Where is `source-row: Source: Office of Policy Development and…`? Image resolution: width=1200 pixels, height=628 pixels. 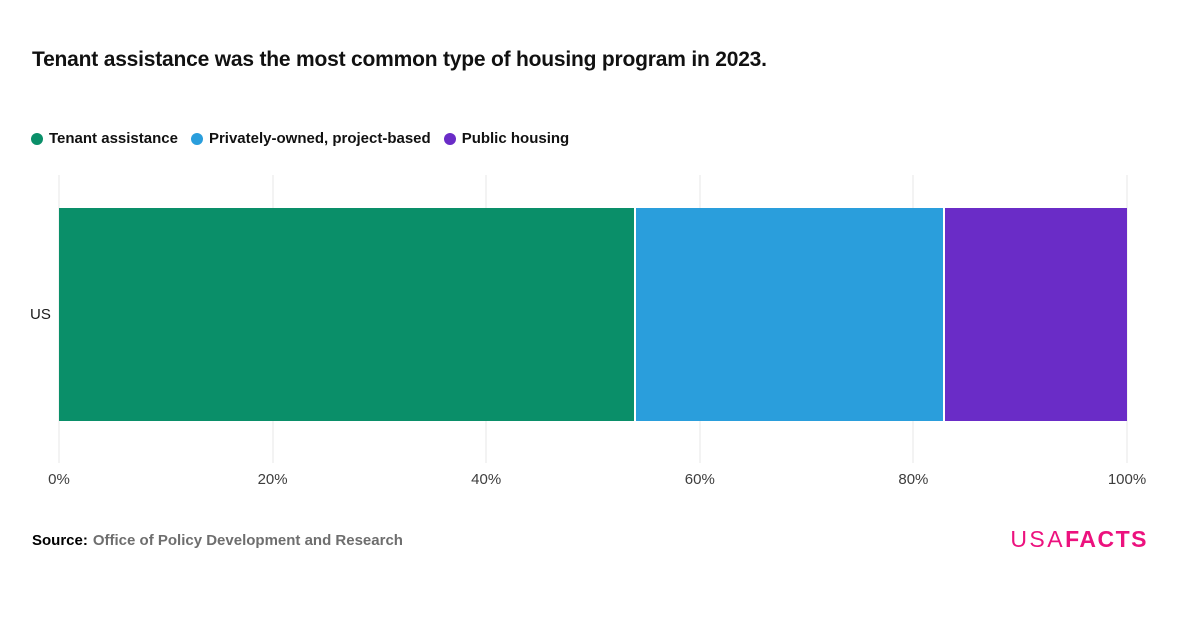 source-row: Source: Office of Policy Development and… is located at coordinates (217, 540).